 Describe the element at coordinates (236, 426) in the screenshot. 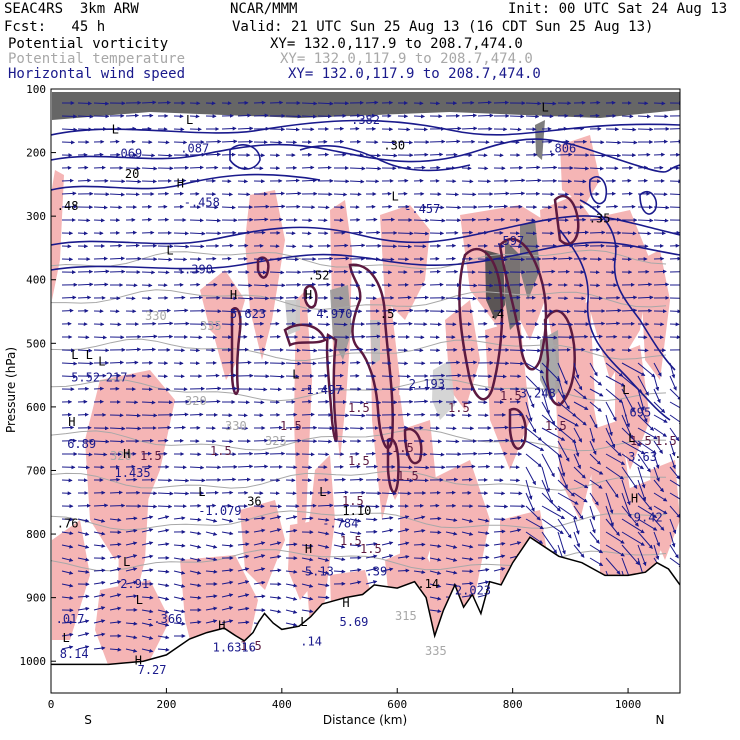

I see `theta-label-4: 330` at that location.